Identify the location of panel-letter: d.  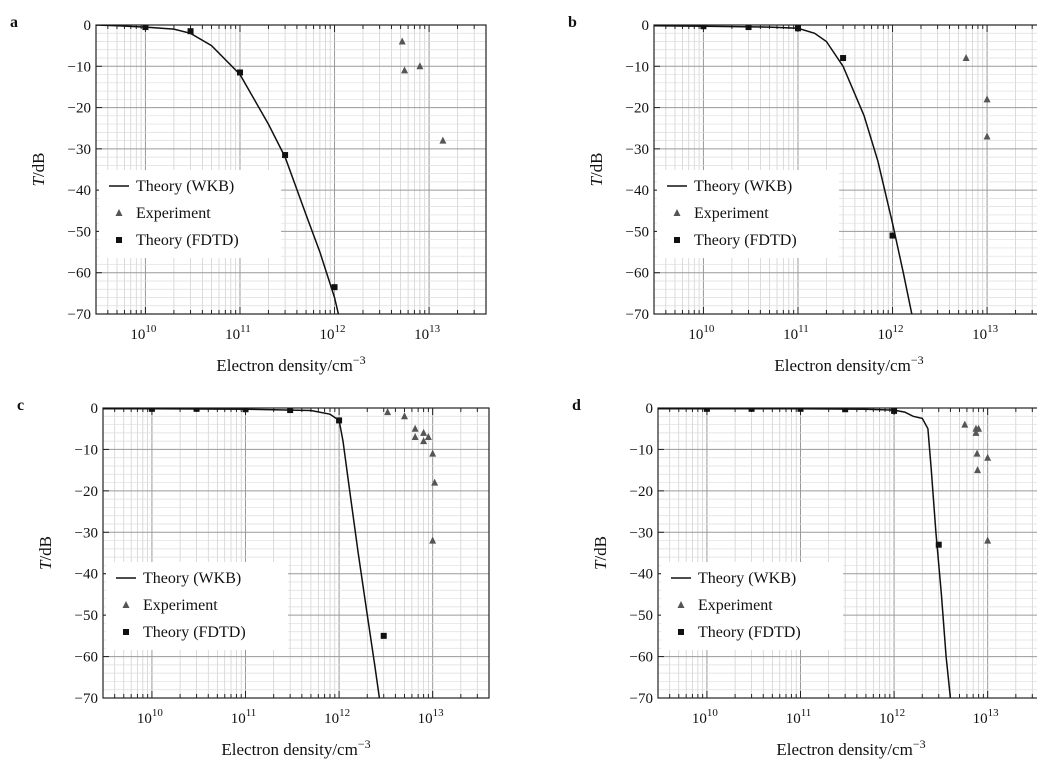
(576, 405).